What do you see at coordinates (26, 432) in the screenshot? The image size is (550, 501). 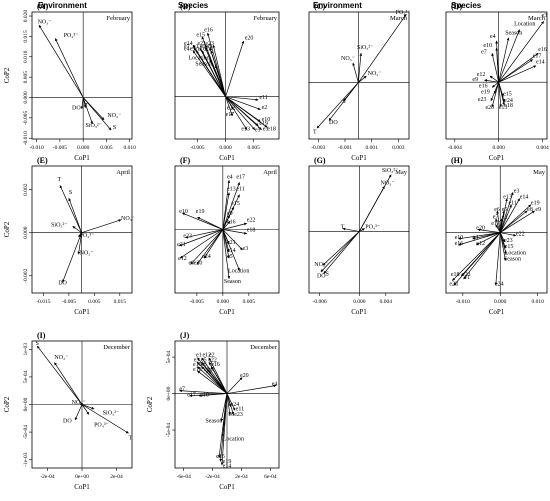 I see `y-tick-label-i: -5e-04` at bounding box center [26, 432].